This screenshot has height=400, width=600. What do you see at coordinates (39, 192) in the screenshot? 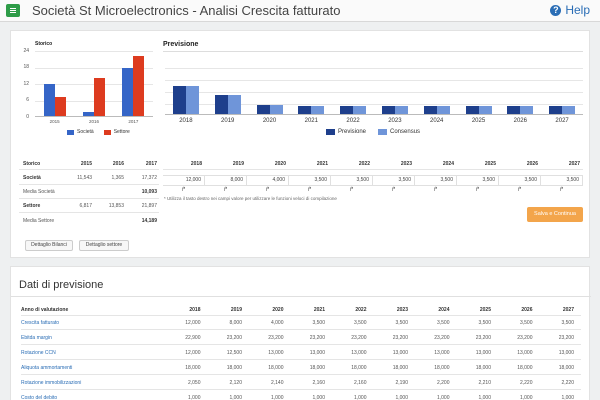
I see `row-label-media-societa: Media Società` at bounding box center [39, 192].